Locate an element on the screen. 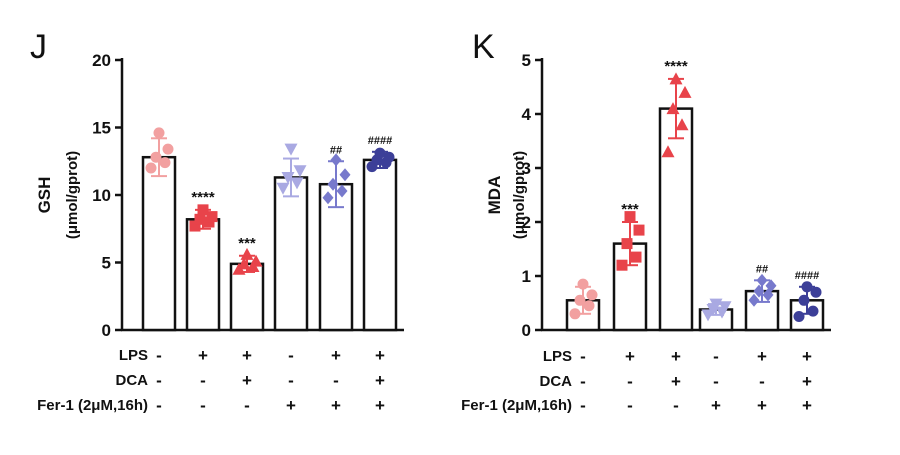  significance-label: ## is located at coordinates (336, 150).